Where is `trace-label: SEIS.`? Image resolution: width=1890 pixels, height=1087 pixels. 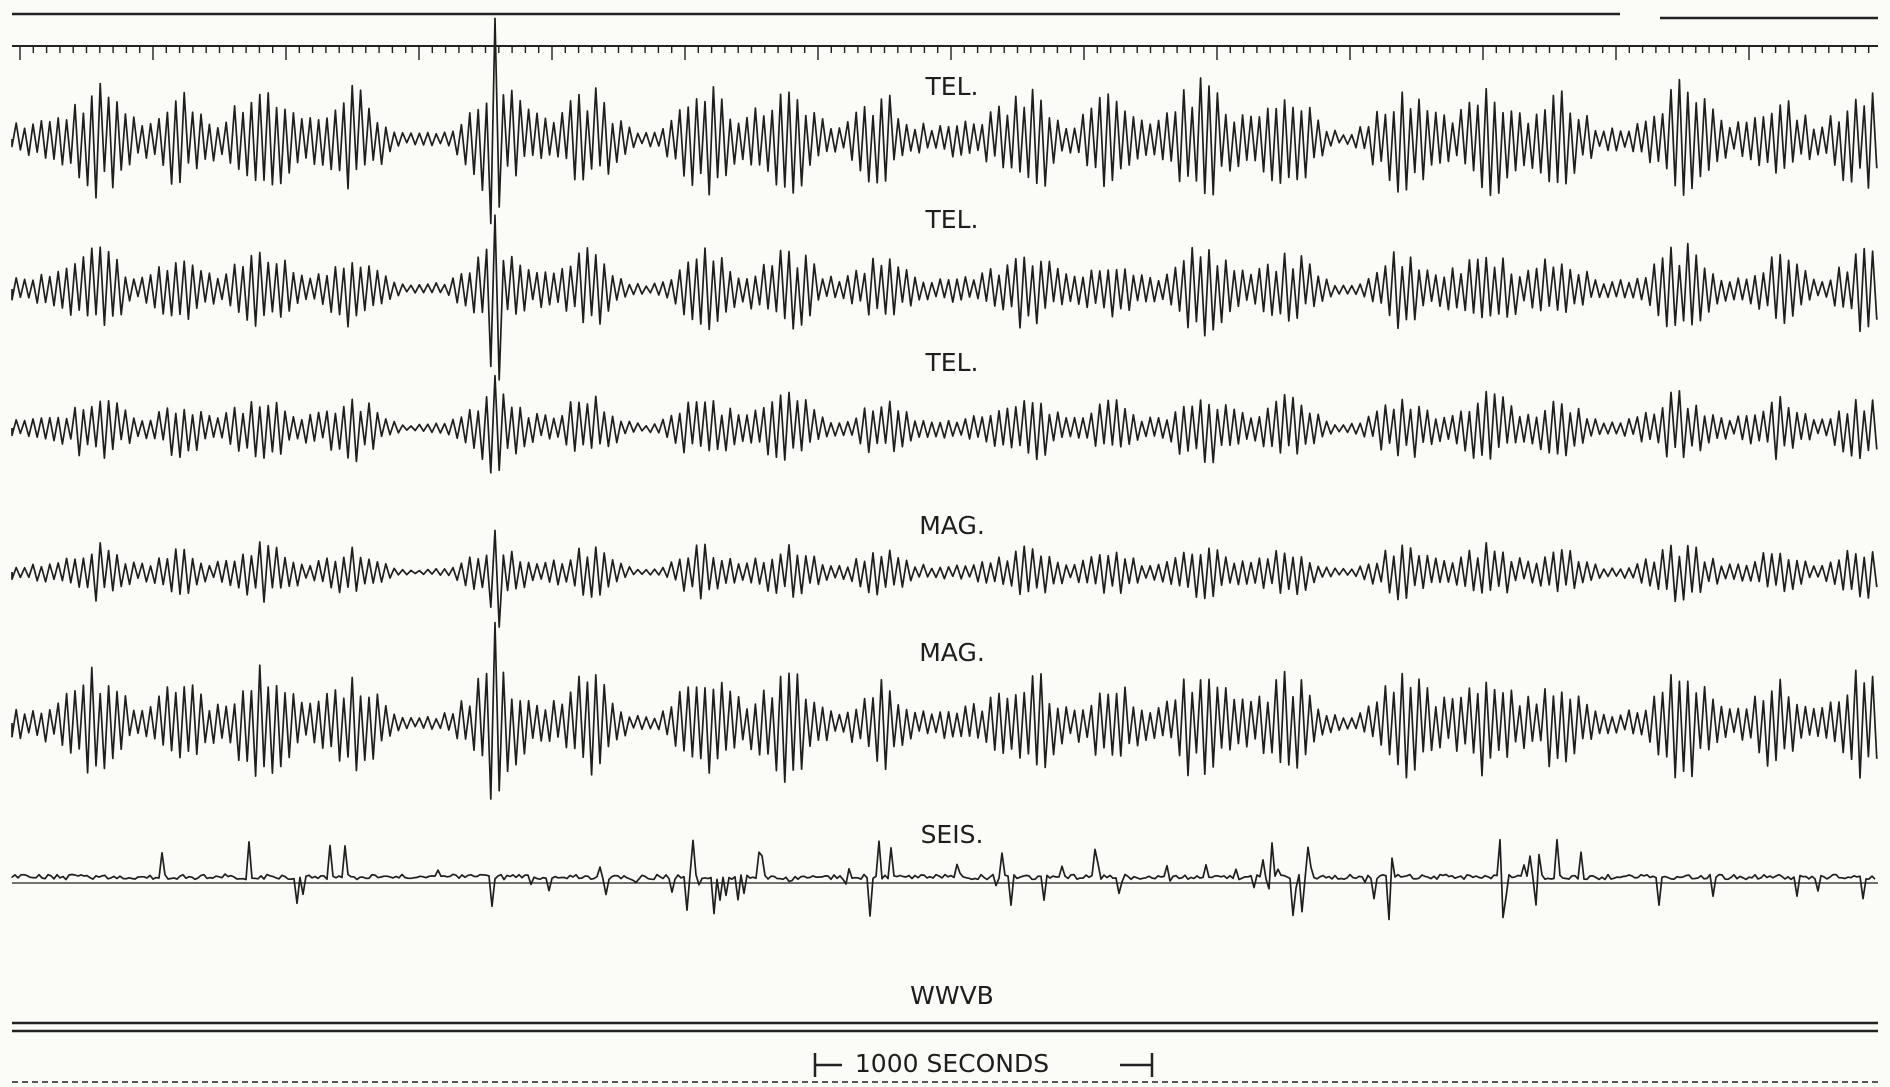 trace-label: SEIS. is located at coordinates (952, 834).